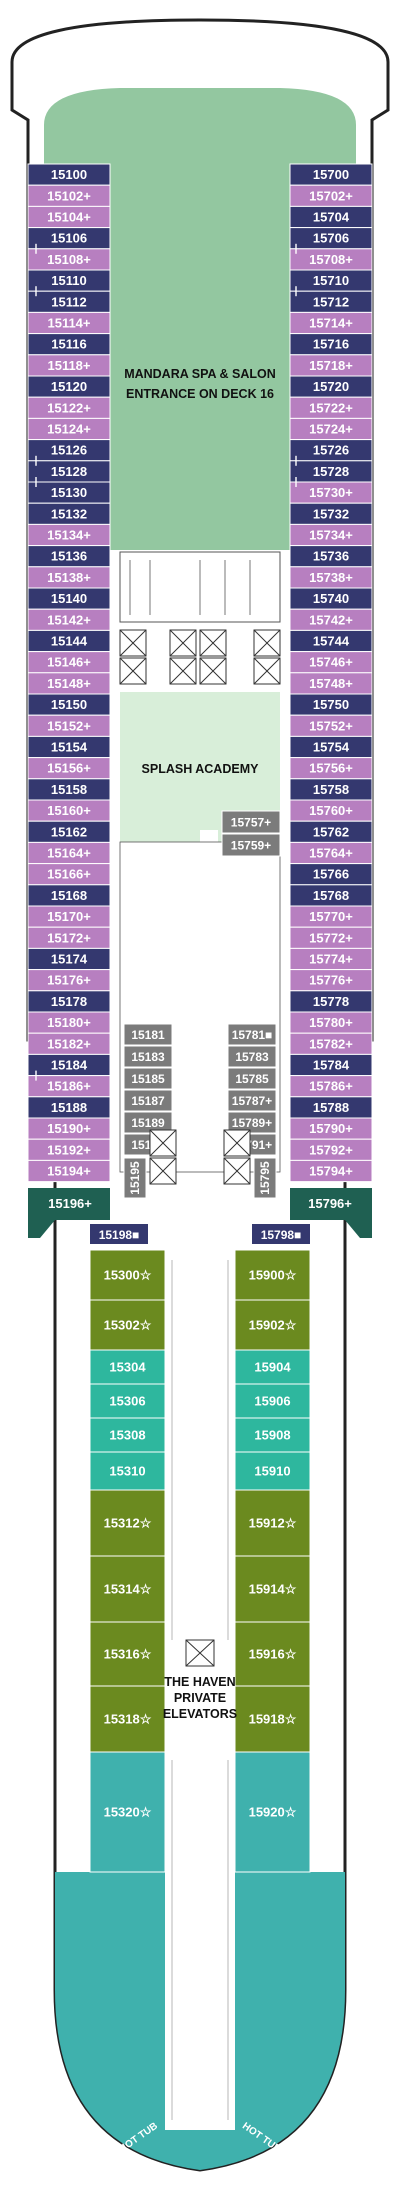 The image size is (400, 2188). I want to click on cabin-15774: 15774+, so click(331, 959).